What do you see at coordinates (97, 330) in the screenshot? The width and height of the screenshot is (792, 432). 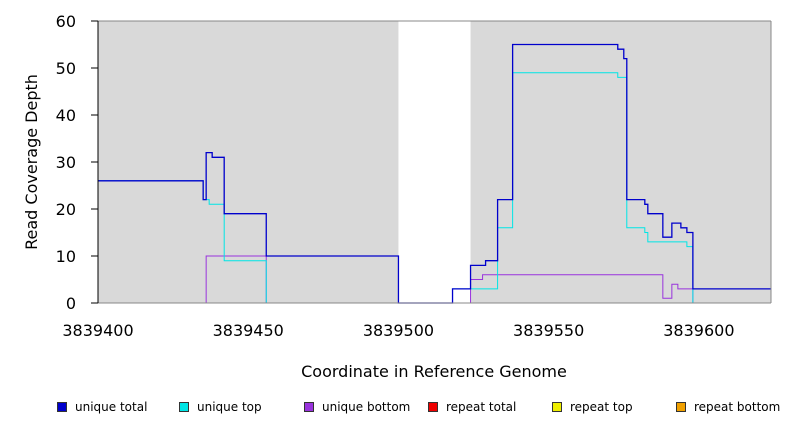 I see `x-tick-label: 3839400` at bounding box center [97, 330].